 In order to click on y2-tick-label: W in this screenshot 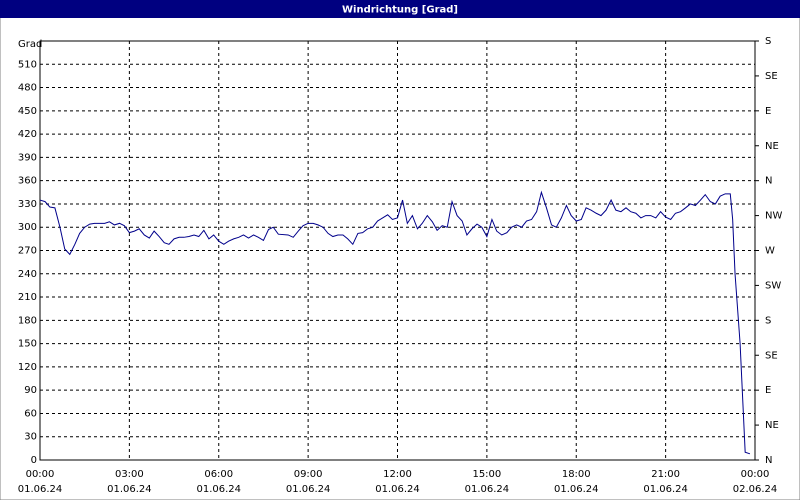, I will do `click(770, 251)`.